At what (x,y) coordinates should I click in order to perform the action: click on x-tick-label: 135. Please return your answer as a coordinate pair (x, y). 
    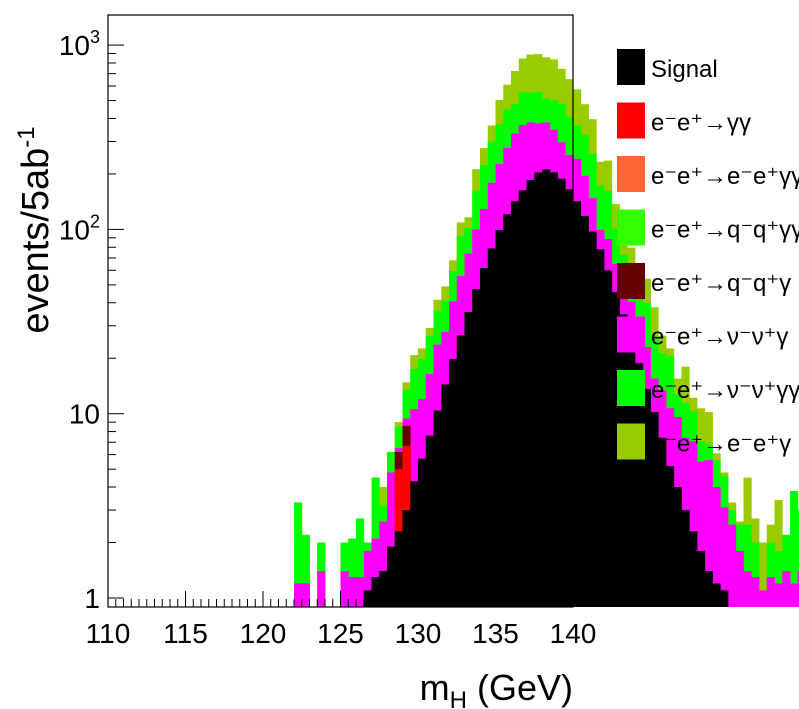
    Looking at the image, I should click on (495, 633).